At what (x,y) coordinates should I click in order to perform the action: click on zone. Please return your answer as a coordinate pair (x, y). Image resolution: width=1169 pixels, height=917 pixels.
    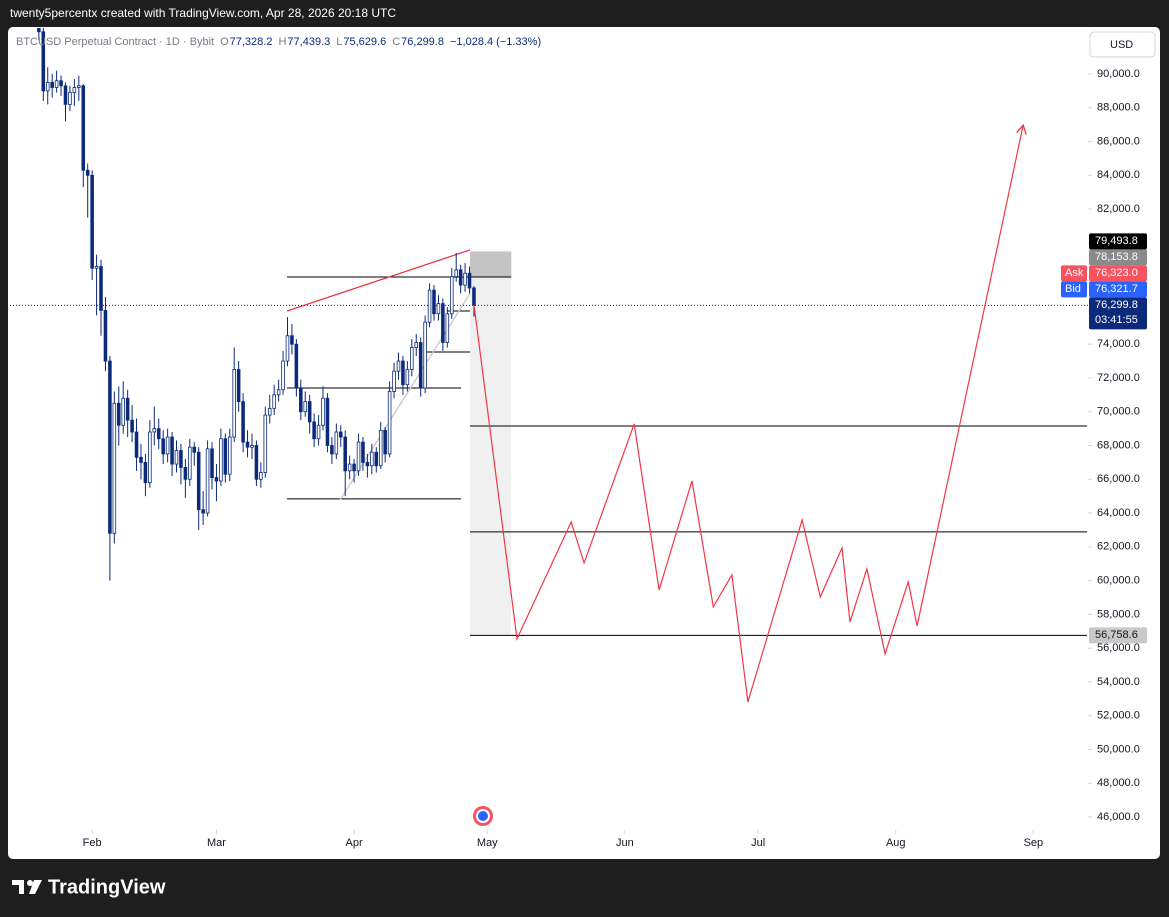
    Looking at the image, I should click on (490, 264).